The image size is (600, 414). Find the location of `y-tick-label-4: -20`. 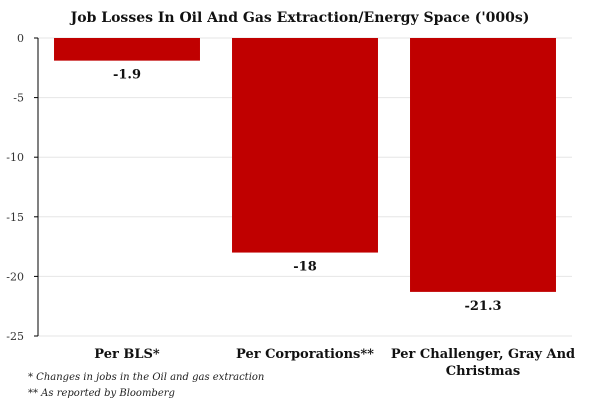

y-tick-label-4: -20 is located at coordinates (15, 276).